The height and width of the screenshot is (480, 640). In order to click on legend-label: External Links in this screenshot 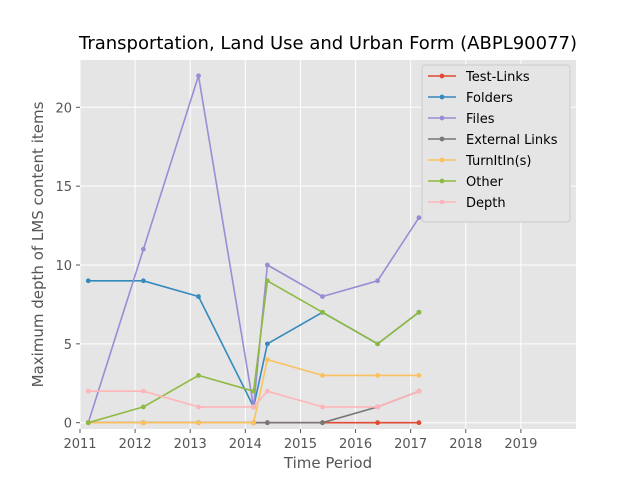, I will do `click(512, 140)`.